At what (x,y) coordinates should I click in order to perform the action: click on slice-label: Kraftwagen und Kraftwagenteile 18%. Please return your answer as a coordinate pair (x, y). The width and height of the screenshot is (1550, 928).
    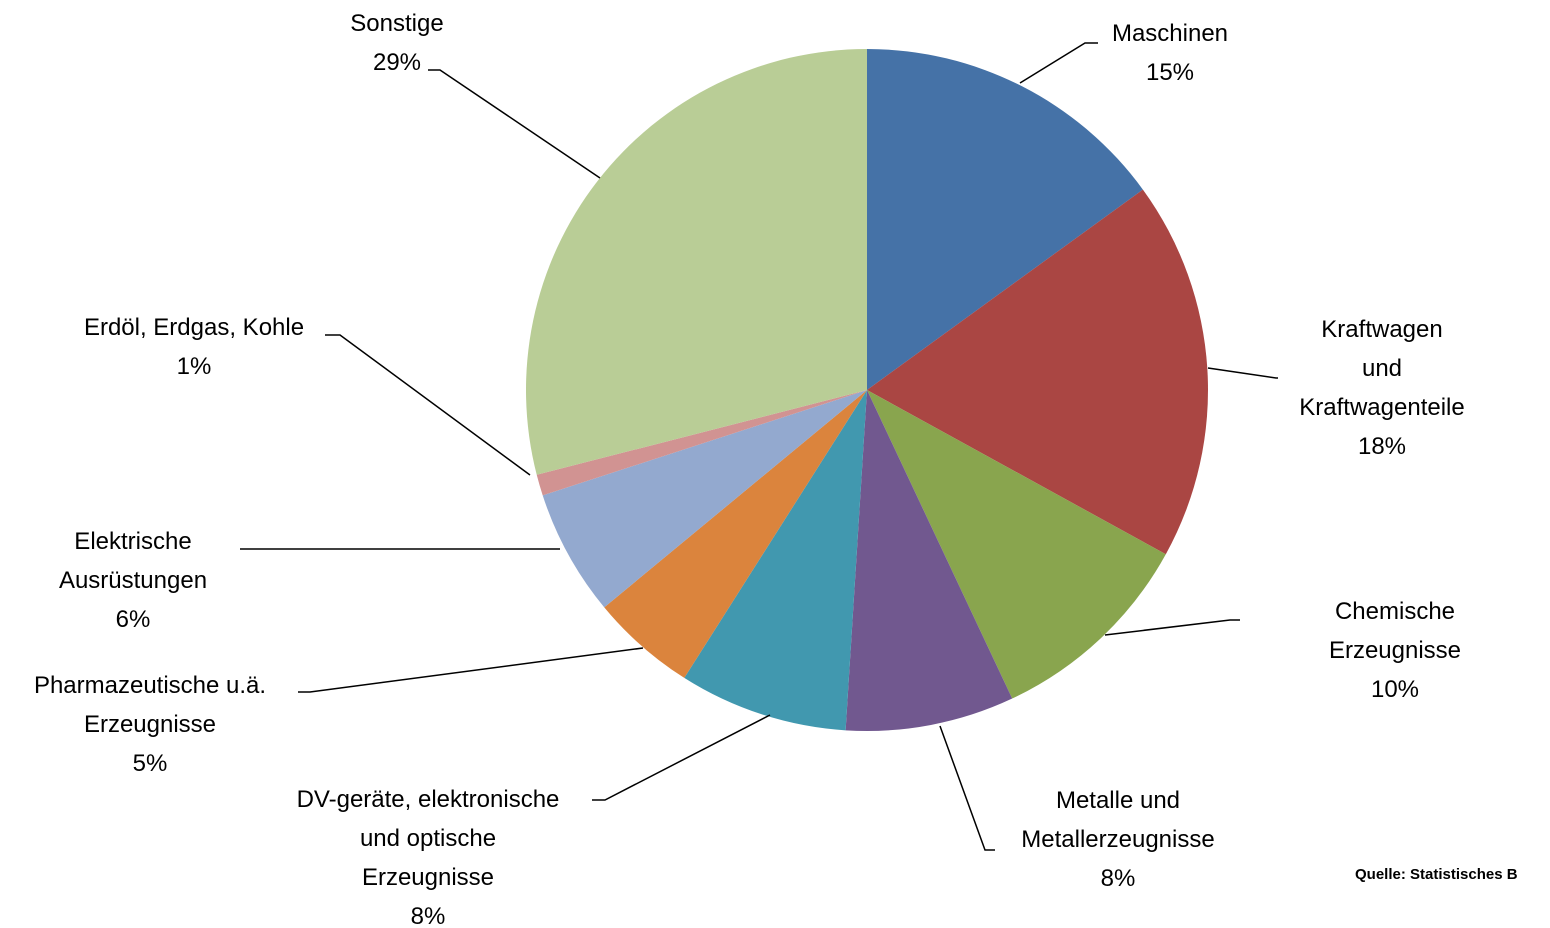
    Looking at the image, I should click on (1382, 388).